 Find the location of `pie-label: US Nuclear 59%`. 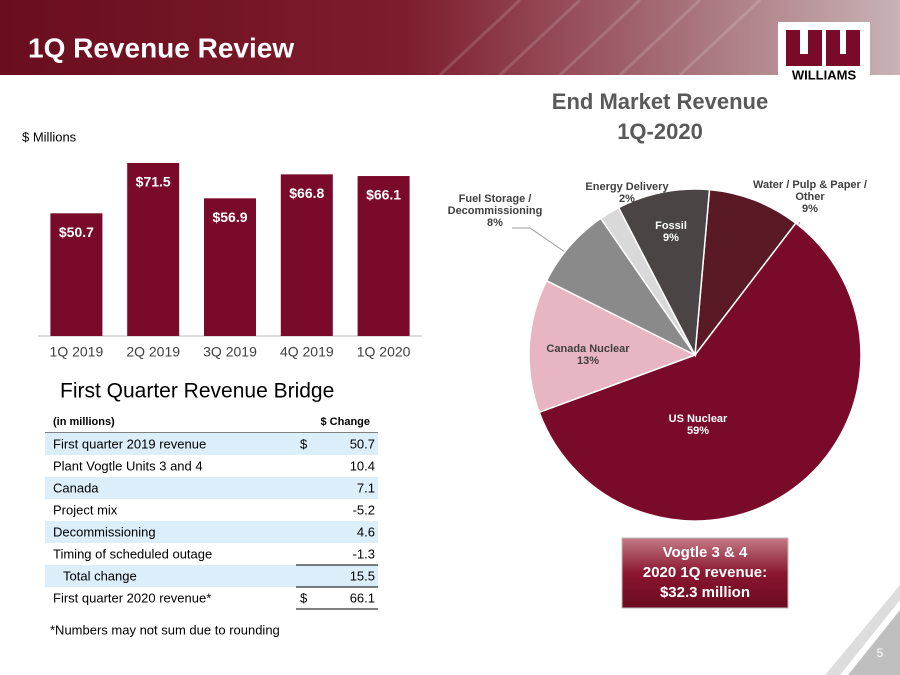

pie-label: US Nuclear 59% is located at coordinates (698, 425).